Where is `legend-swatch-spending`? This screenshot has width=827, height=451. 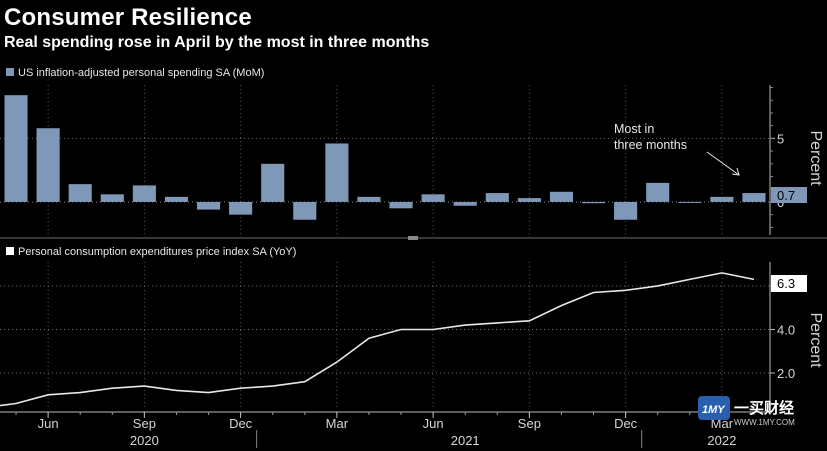
legend-swatch-spending is located at coordinates (10, 72).